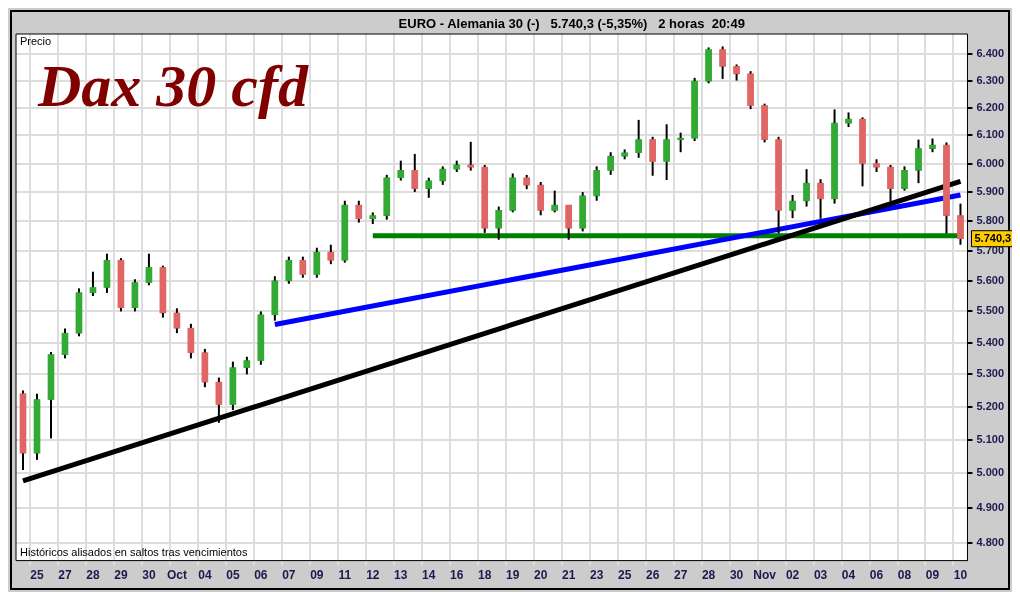 Image resolution: width=1020 pixels, height=600 pixels. I want to click on x-tick-label: 19, so click(513, 575).